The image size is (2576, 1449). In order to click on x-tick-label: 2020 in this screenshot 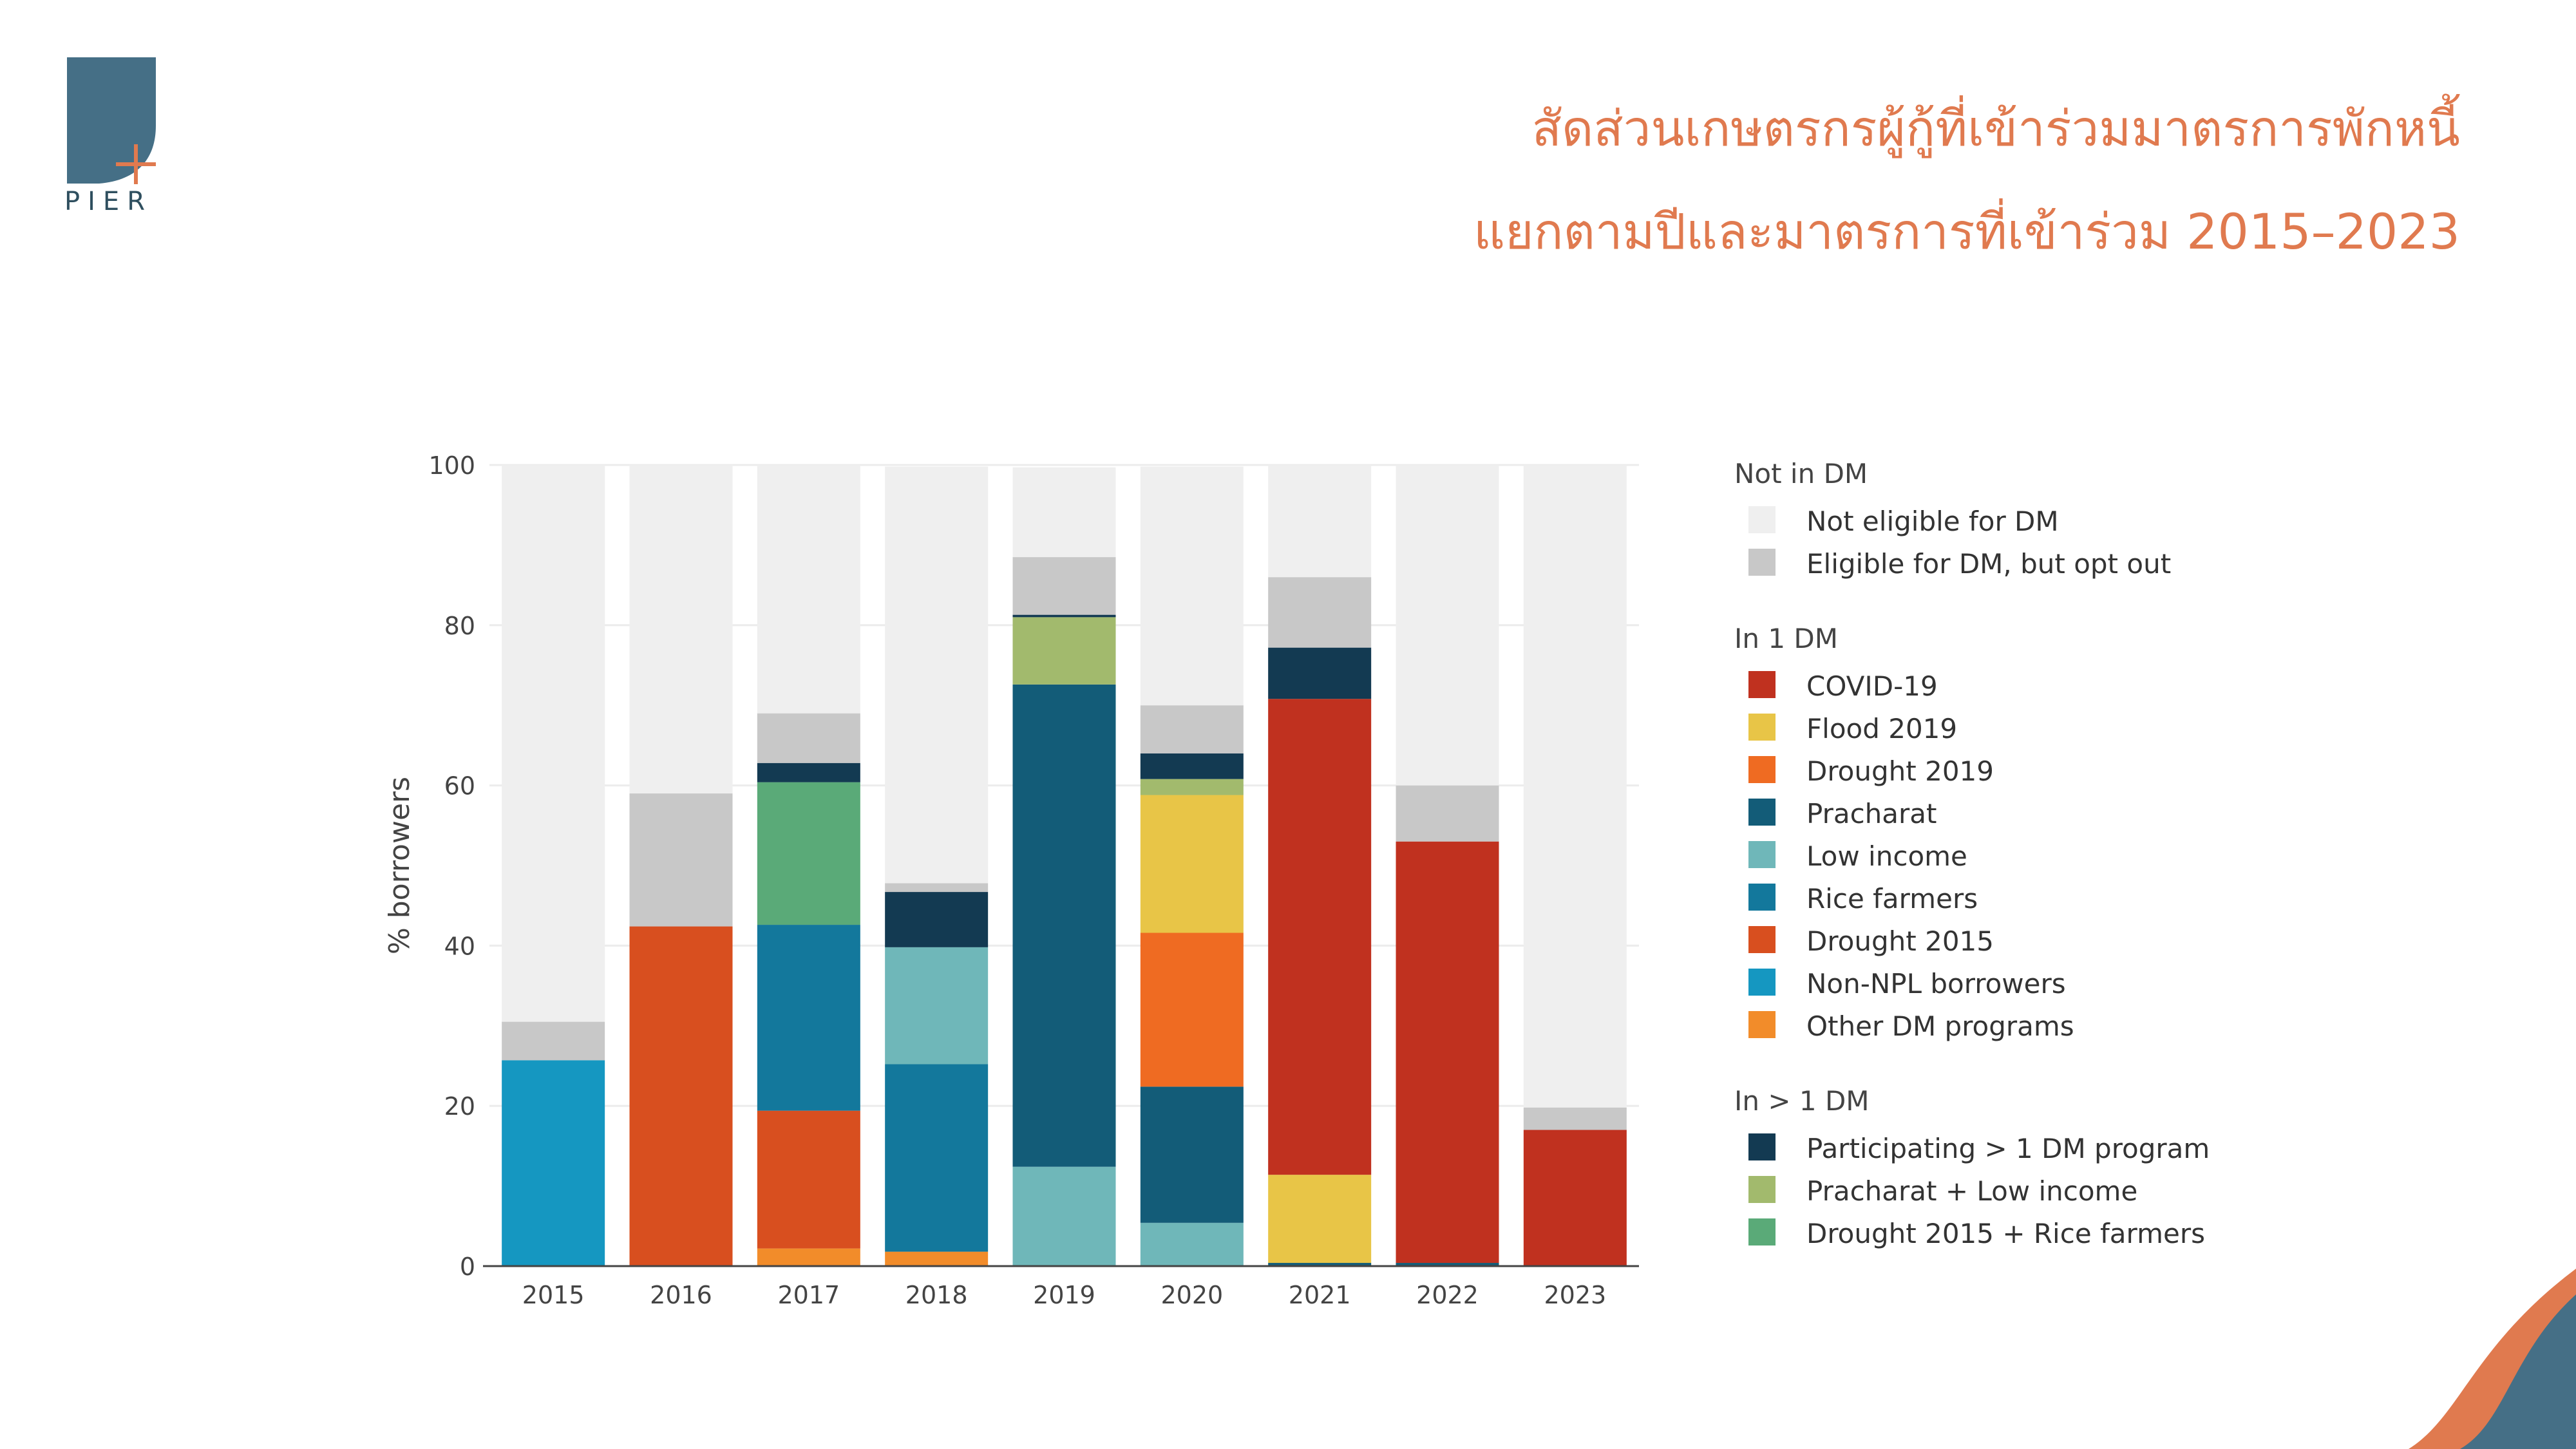, I will do `click(1191, 1295)`.